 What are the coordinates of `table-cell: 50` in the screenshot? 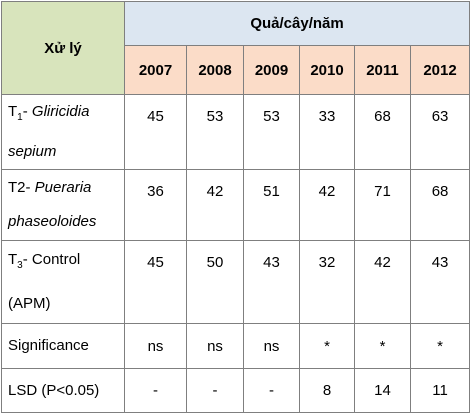 It's located at (215, 282).